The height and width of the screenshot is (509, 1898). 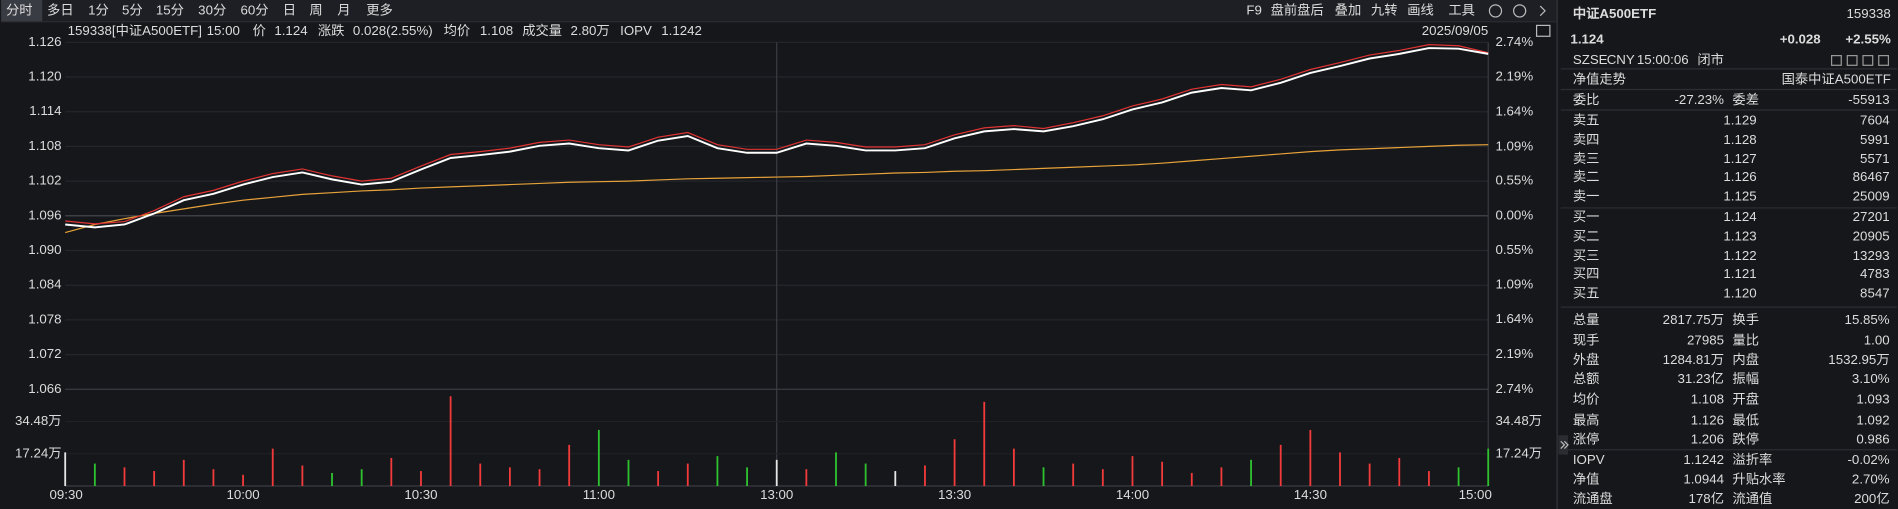 I want to click on y2-tick-label: 2.74%, so click(x=1514, y=41).